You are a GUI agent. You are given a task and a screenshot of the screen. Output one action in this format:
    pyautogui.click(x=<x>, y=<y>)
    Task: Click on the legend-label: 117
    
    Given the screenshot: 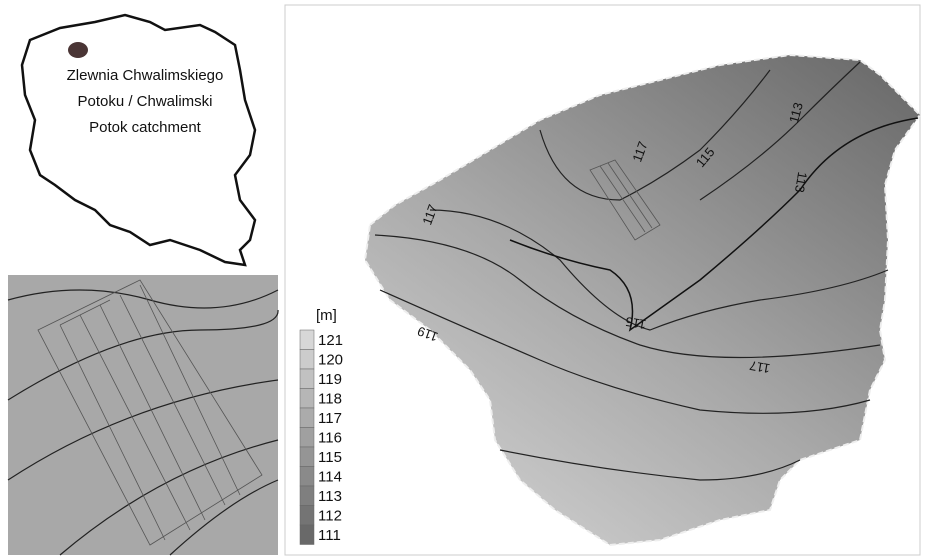 What is the action you would take?
    pyautogui.click(x=330, y=418)
    